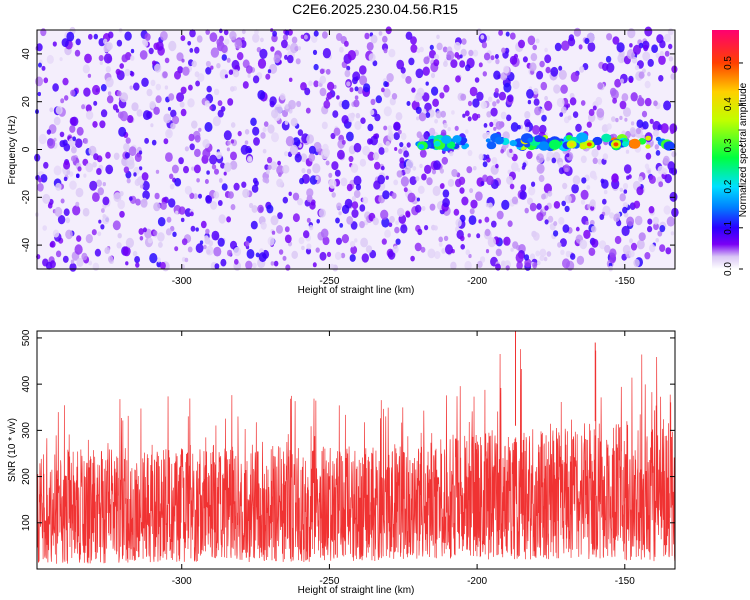 Image resolution: width=750 pixels, height=600 pixels. What do you see at coordinates (477, 281) in the screenshot?
I see `x-tick-label: -200` at bounding box center [477, 281].